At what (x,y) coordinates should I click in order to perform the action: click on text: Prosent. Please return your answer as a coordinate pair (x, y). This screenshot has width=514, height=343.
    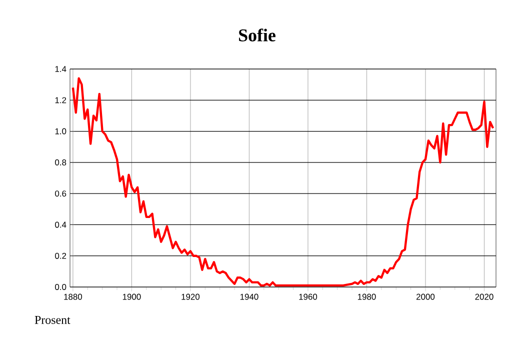
    Looking at the image, I should click on (52, 320).